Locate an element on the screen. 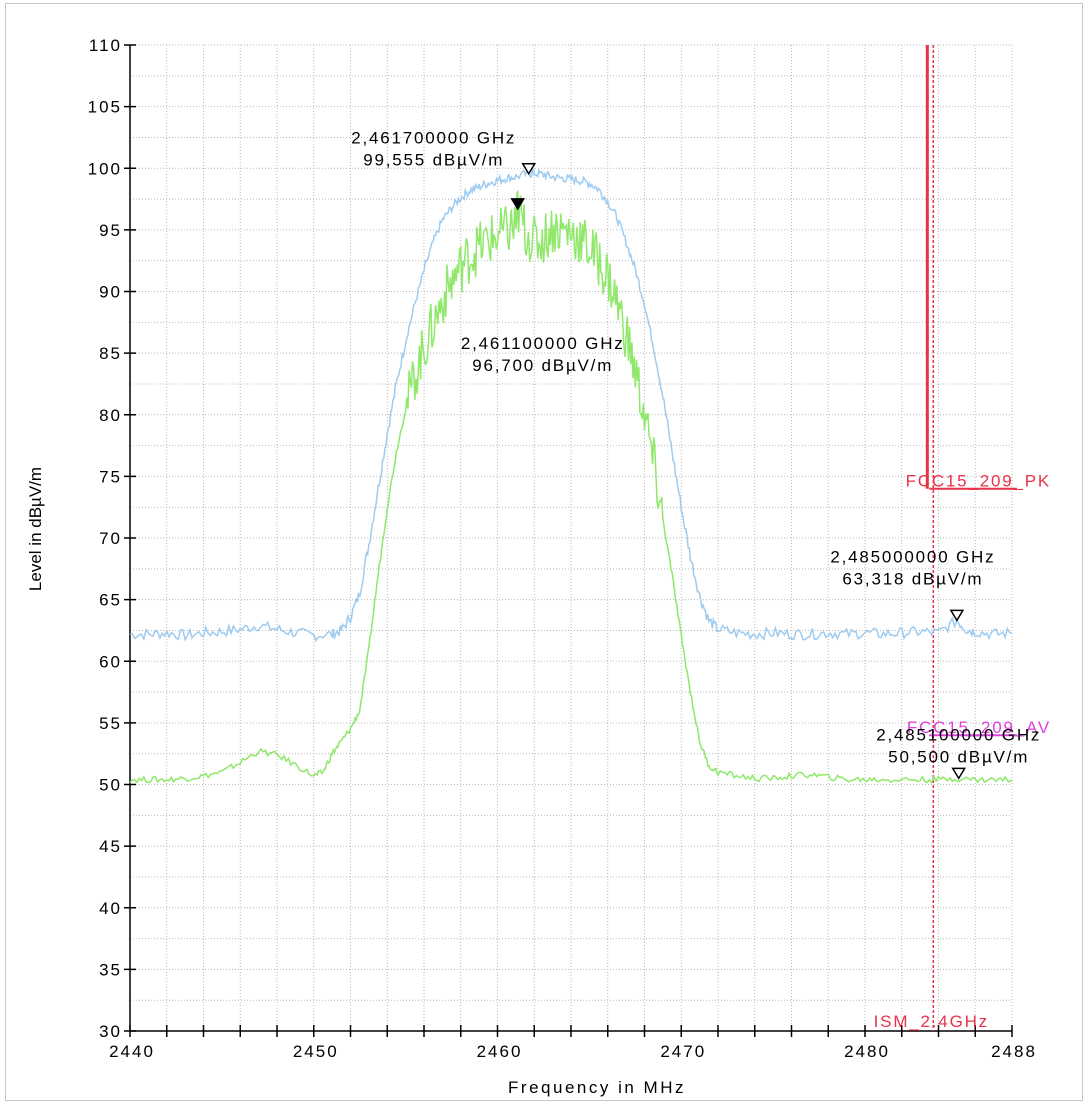 The height and width of the screenshot is (1104, 1088). marker-level-label: 96,700 dBµV/m is located at coordinates (542, 365).